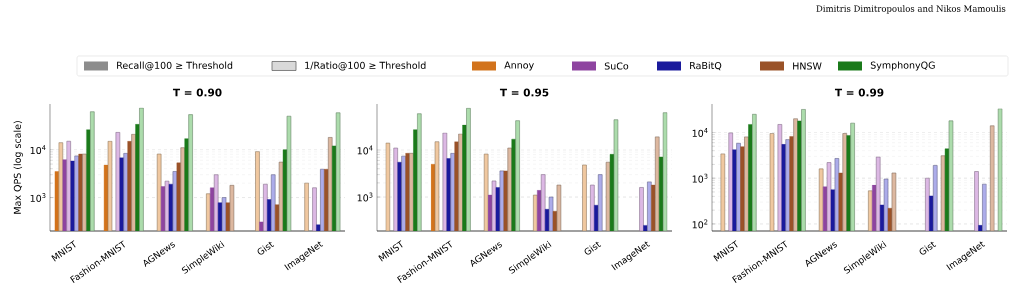 This screenshot has width=1014, height=297. Describe the element at coordinates (18, 167) in the screenshot. I see `y-axis-title: Max QPS (log scale)` at that location.